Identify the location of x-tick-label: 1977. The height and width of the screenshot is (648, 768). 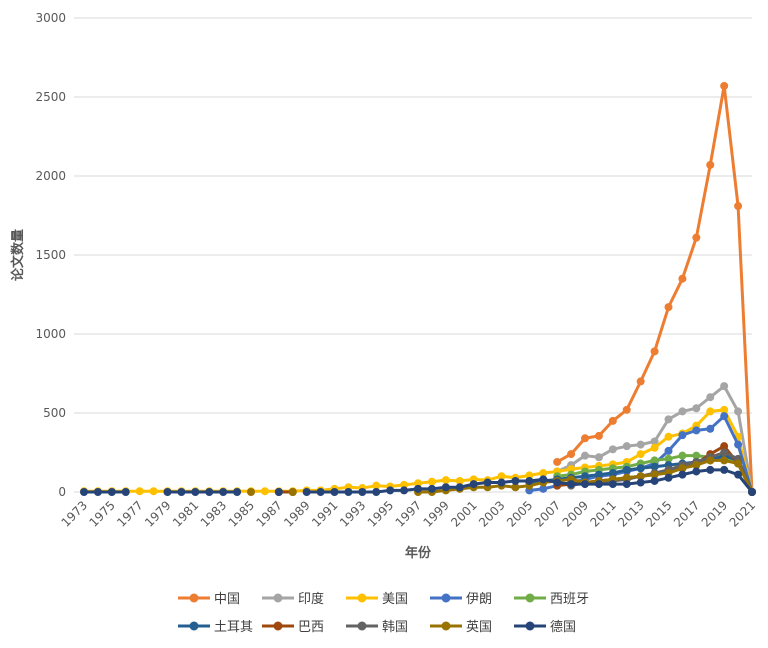
(129, 513).